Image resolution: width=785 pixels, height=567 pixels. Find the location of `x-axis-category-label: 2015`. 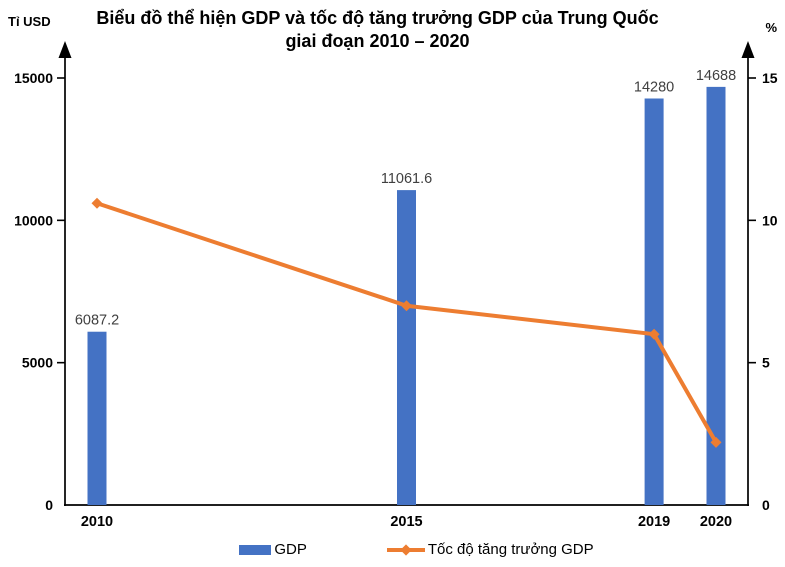

x-axis-category-label: 2015 is located at coordinates (406, 522).